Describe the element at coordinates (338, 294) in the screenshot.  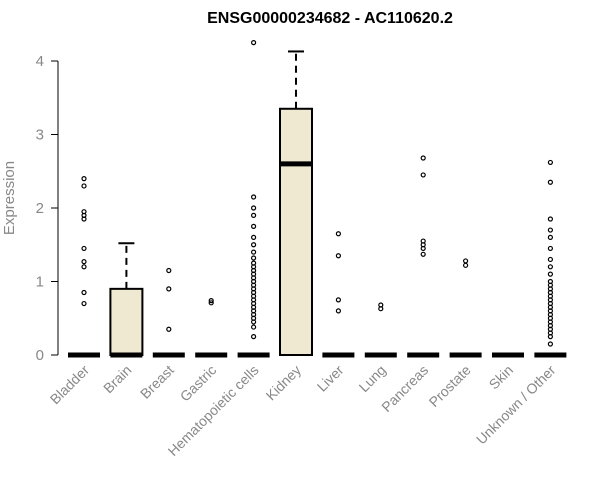
I see `box-liver` at that location.